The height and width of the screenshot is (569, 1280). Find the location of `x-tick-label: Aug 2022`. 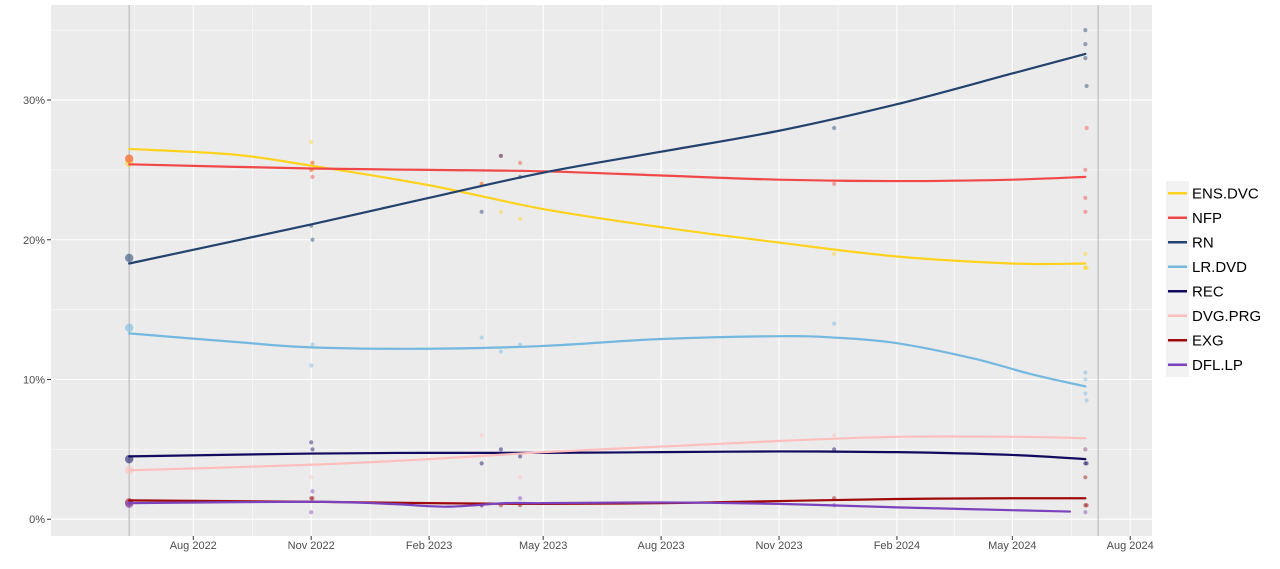

x-tick-label: Aug 2022 is located at coordinates (193, 546).